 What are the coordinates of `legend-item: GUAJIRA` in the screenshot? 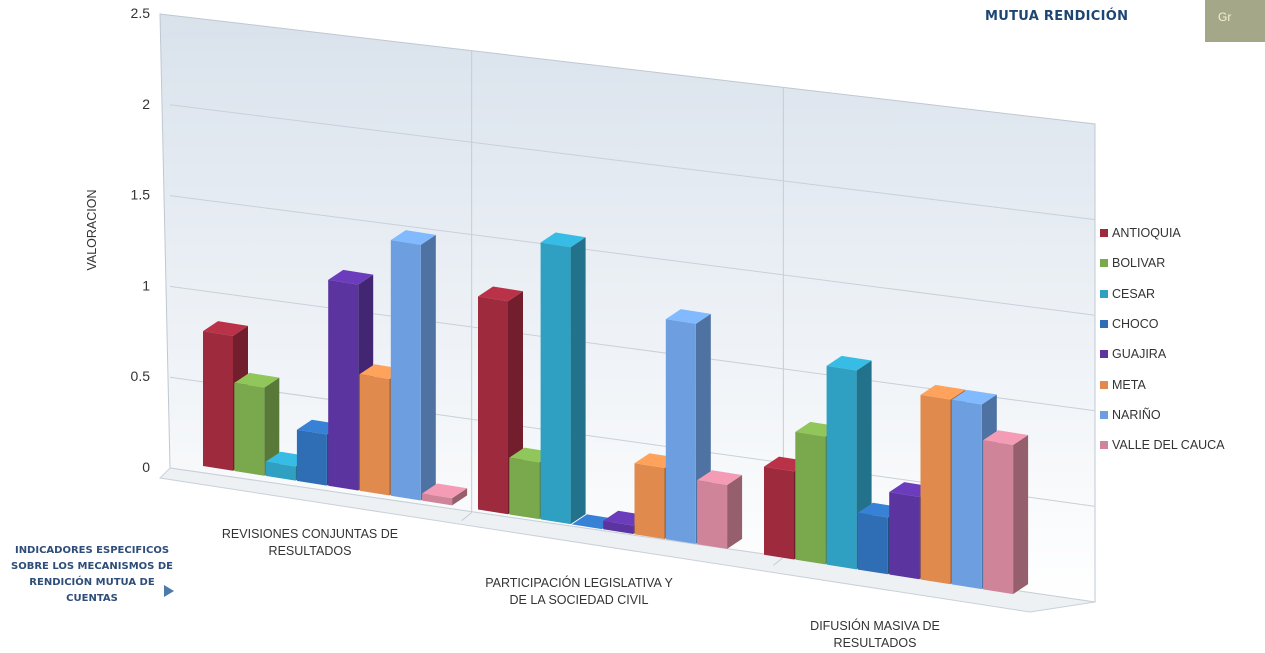 It's located at (1162, 354).